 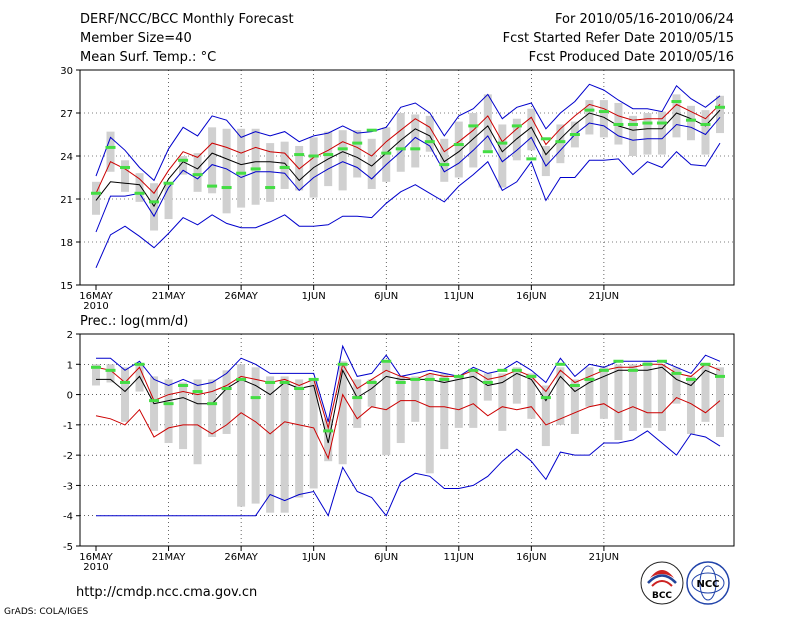 What do you see at coordinates (604, 296) in the screenshot?
I see `x-tick-label: 21JUN` at bounding box center [604, 296].